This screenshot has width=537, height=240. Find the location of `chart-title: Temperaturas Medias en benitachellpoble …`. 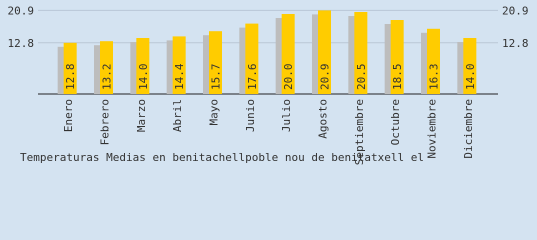

chart-title: Temperaturas Medias en benitachellpoble … is located at coordinates (222, 157).